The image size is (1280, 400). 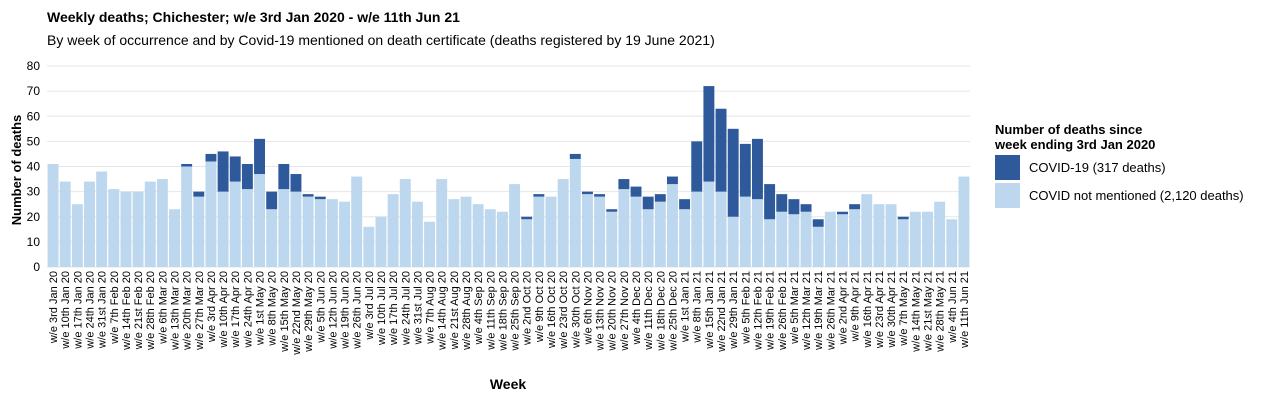 I want to click on x-tick-label: w/e 16th Oct 20, so click(x=552, y=310).